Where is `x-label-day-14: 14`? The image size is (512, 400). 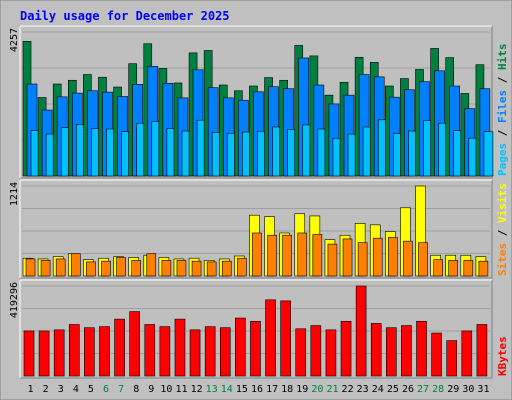 x-label-day-14: 14 is located at coordinates (227, 389).